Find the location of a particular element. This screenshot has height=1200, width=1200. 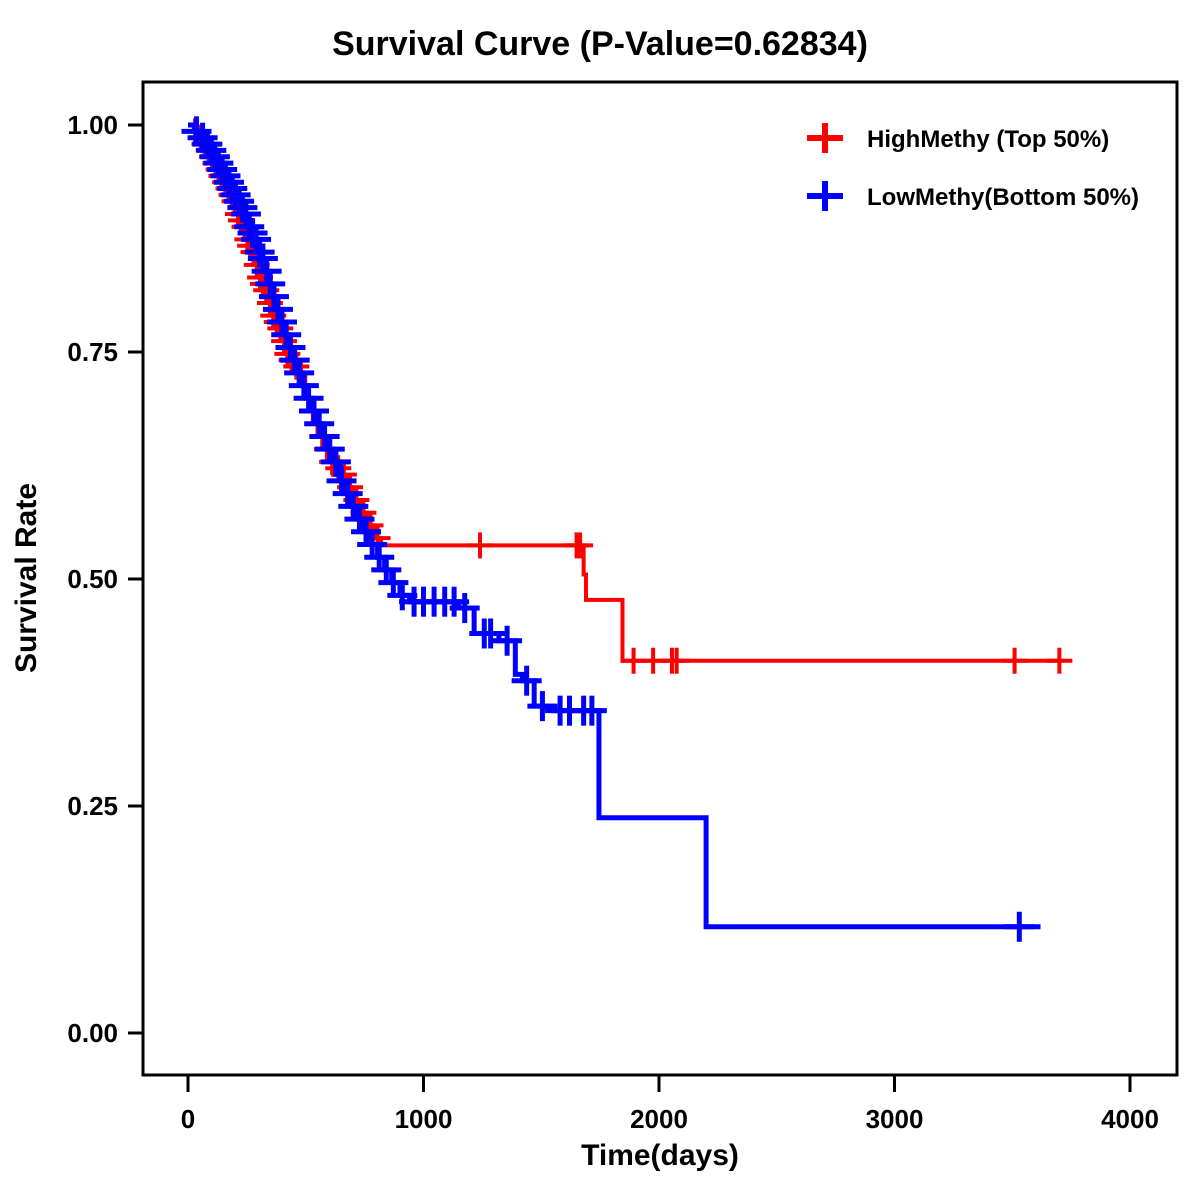

y-tick-label: 0.50 is located at coordinates (92, 579).